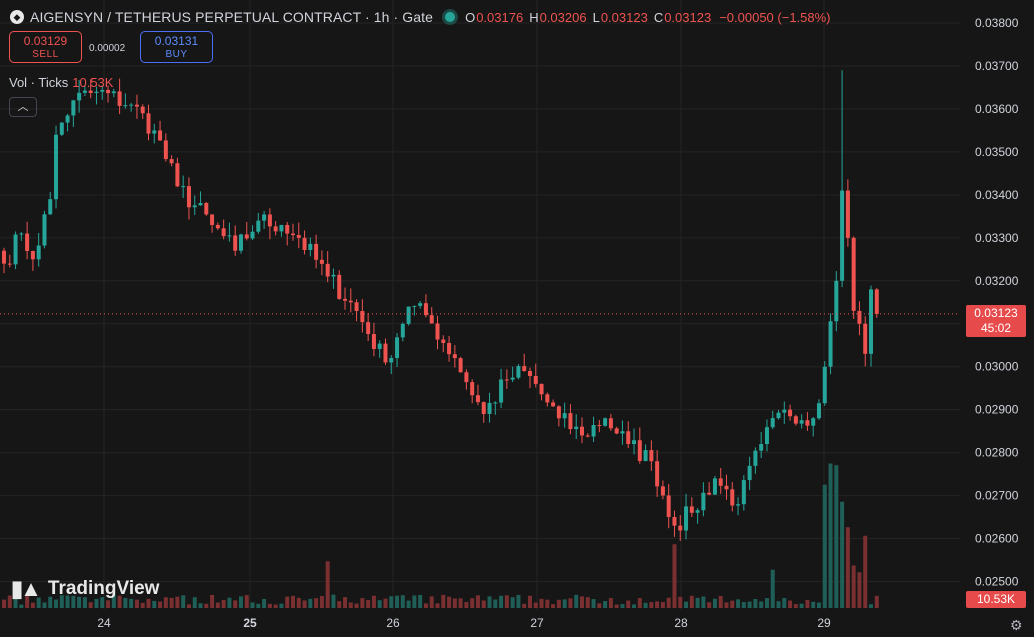  What do you see at coordinates (107, 48) in the screenshot?
I see `spread-value: 0.00002` at bounding box center [107, 48].